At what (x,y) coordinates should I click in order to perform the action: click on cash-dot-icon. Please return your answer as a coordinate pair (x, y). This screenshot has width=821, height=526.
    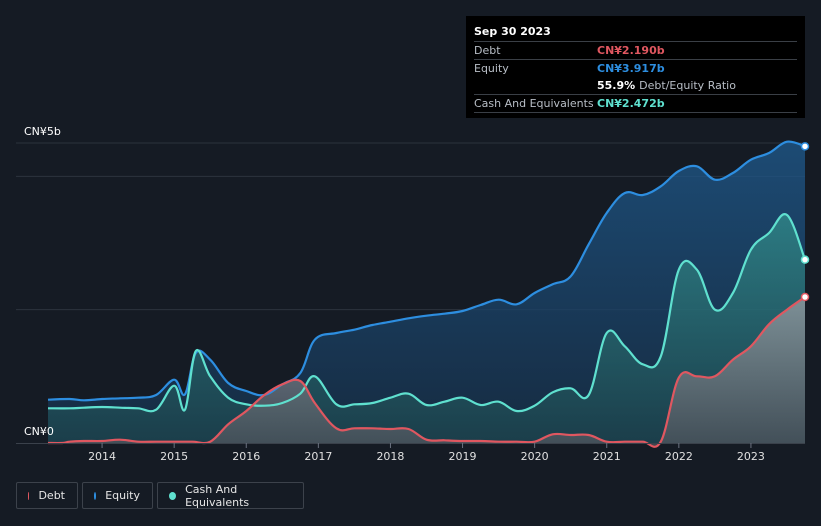
    Looking at the image, I should click on (173, 495).